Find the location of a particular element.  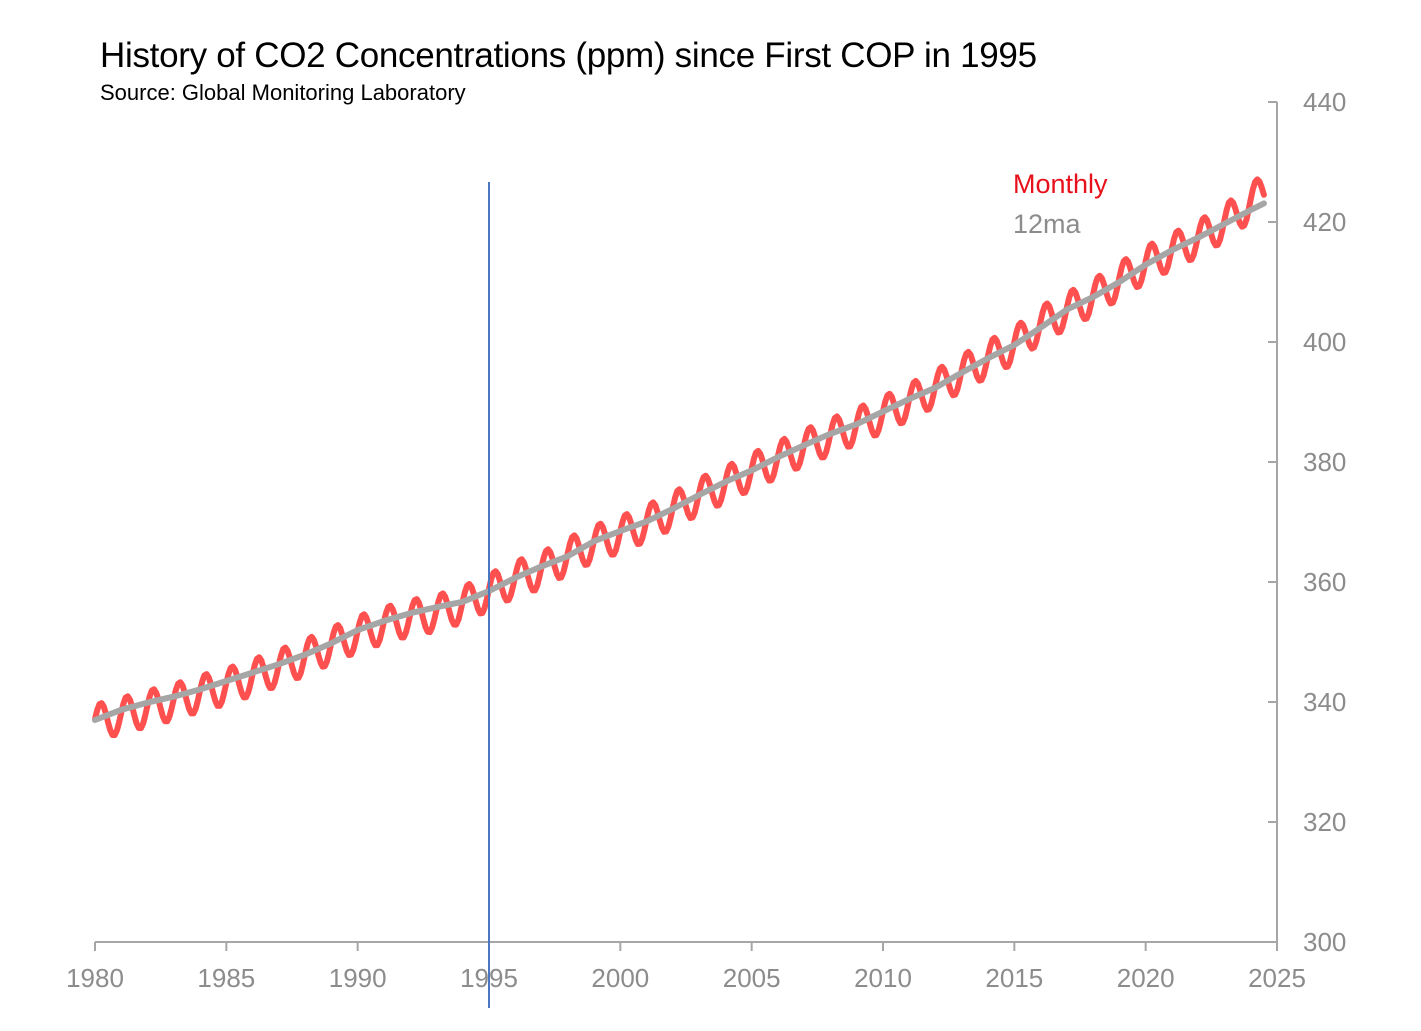

chart-subtitle: Source: Global Monitoring Laboratory is located at coordinates (283, 92).